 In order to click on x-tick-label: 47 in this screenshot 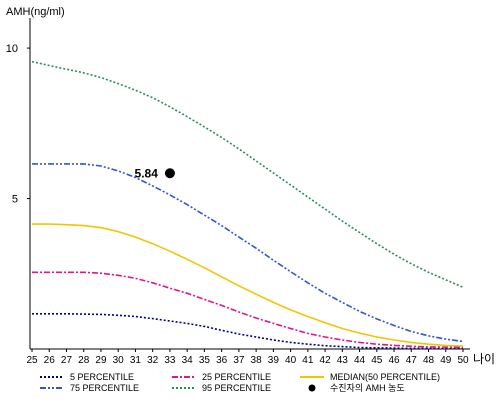, I will do `click(412, 360)`.